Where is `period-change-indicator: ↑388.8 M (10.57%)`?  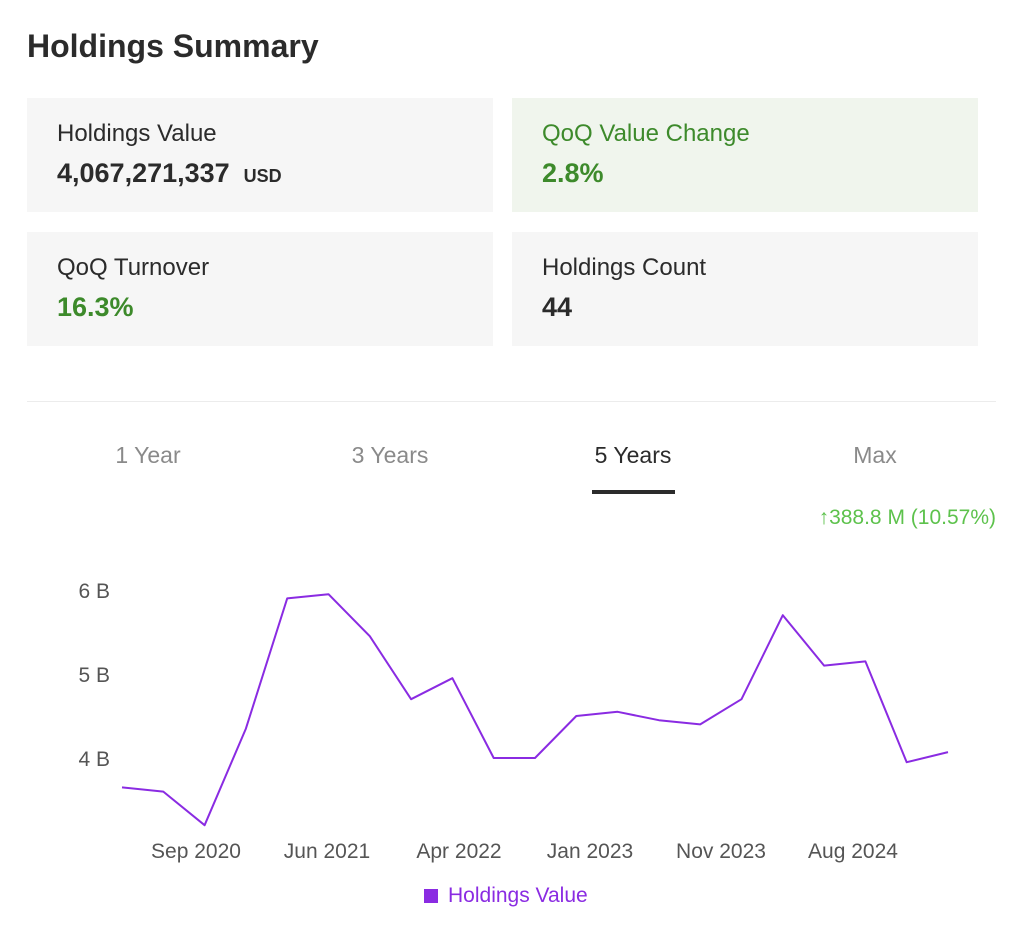
period-change-indicator: ↑388.8 M (10.57%) is located at coordinates (907, 518).